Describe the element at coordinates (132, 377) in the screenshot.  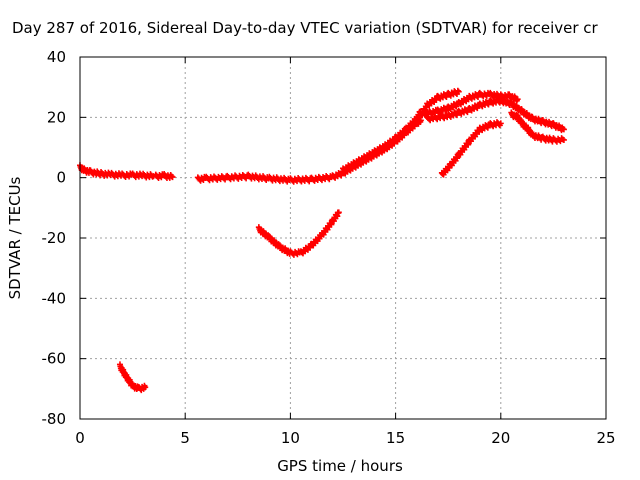
I see `series-track-k` at that location.